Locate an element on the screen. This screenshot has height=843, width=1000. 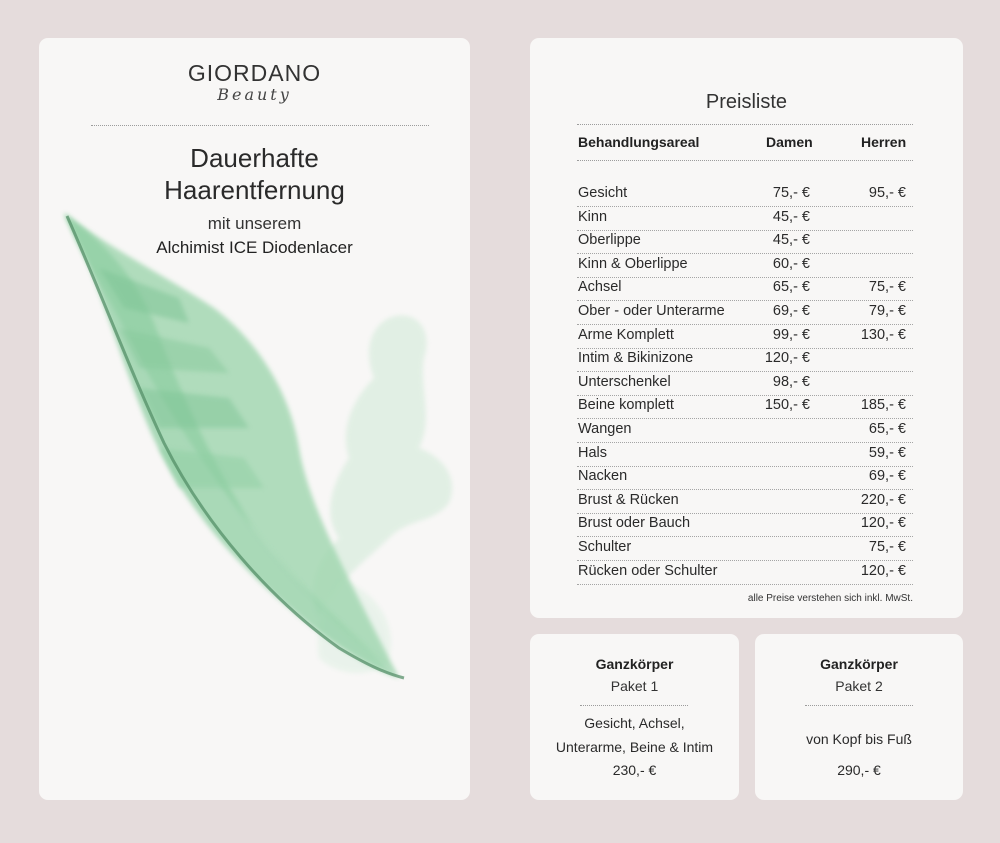
table-row: Nacken 69,- € is located at coordinates (745, 478).